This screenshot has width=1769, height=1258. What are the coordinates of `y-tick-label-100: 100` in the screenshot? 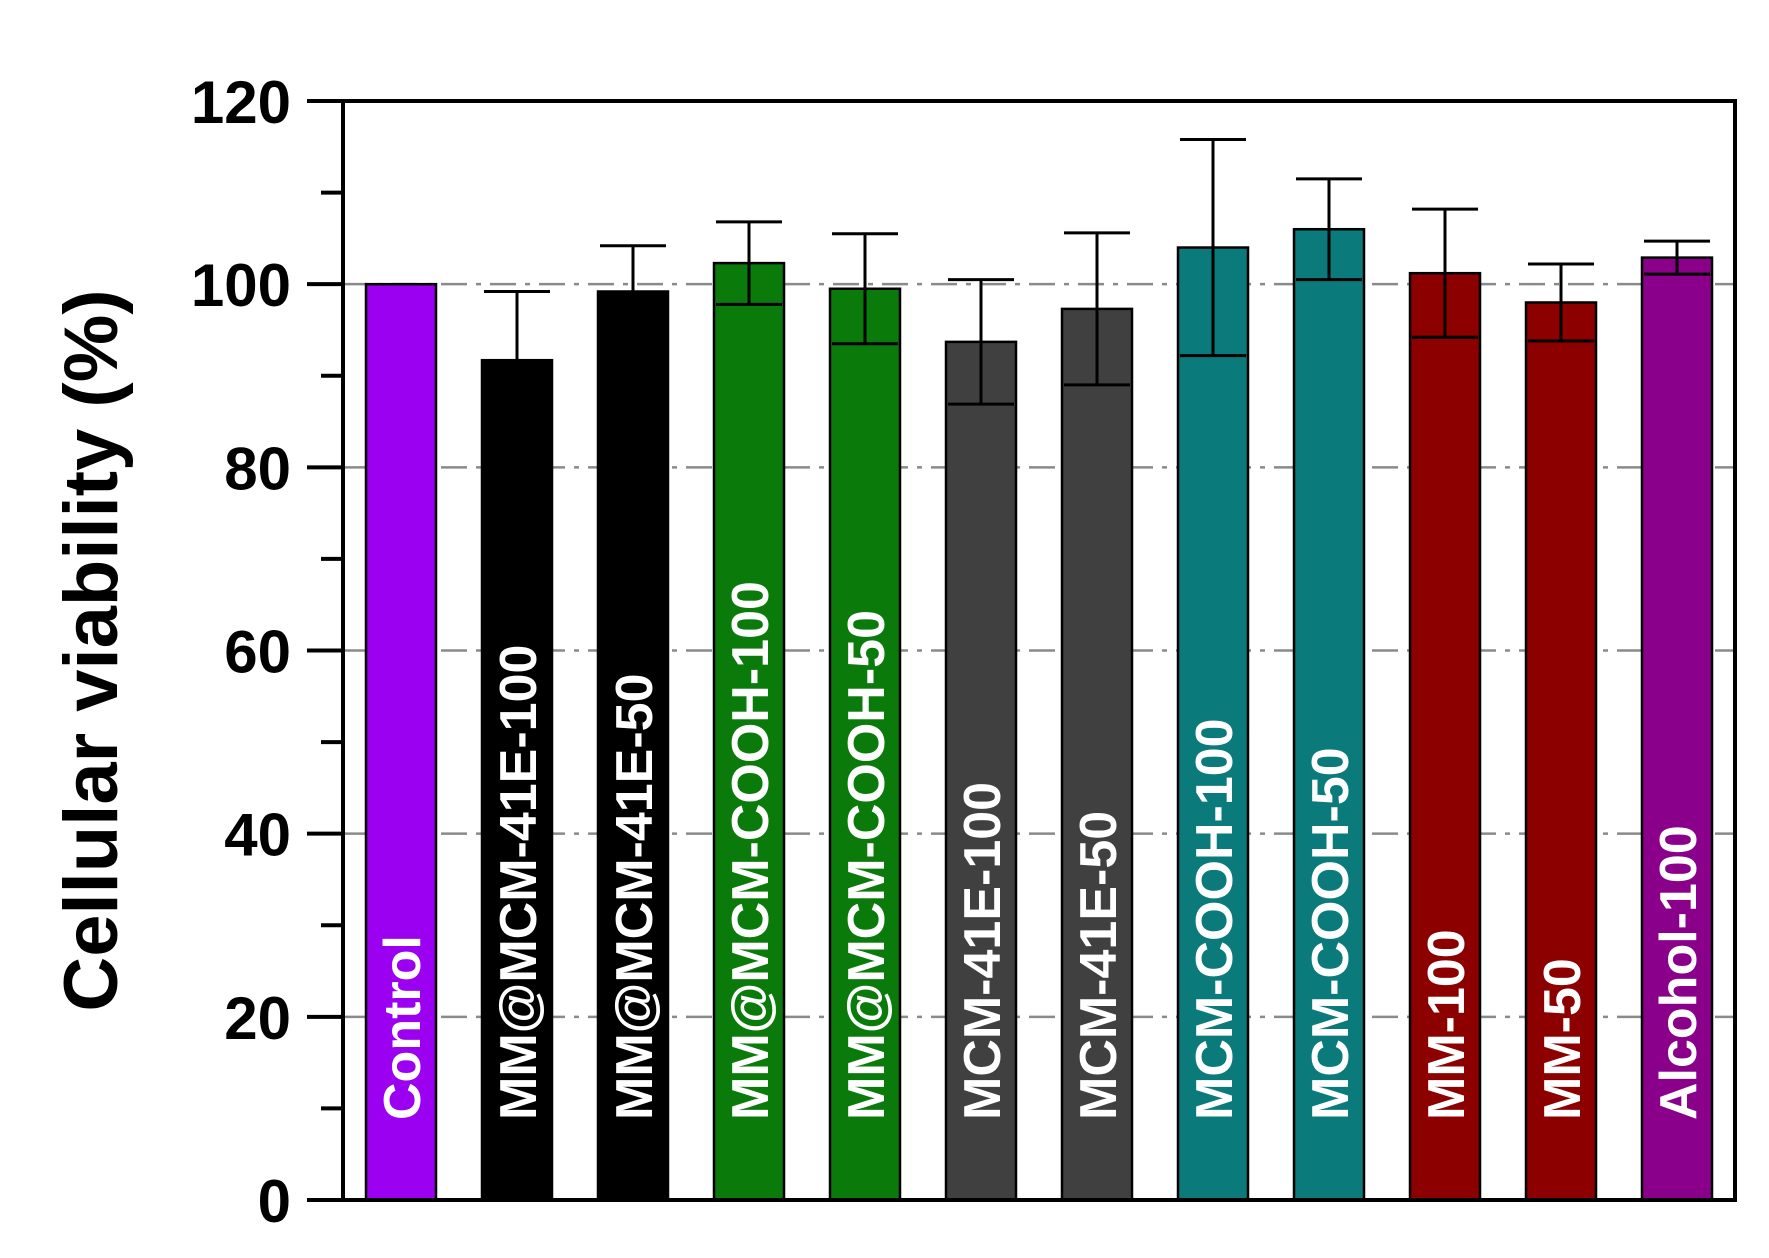 It's located at (241, 285).